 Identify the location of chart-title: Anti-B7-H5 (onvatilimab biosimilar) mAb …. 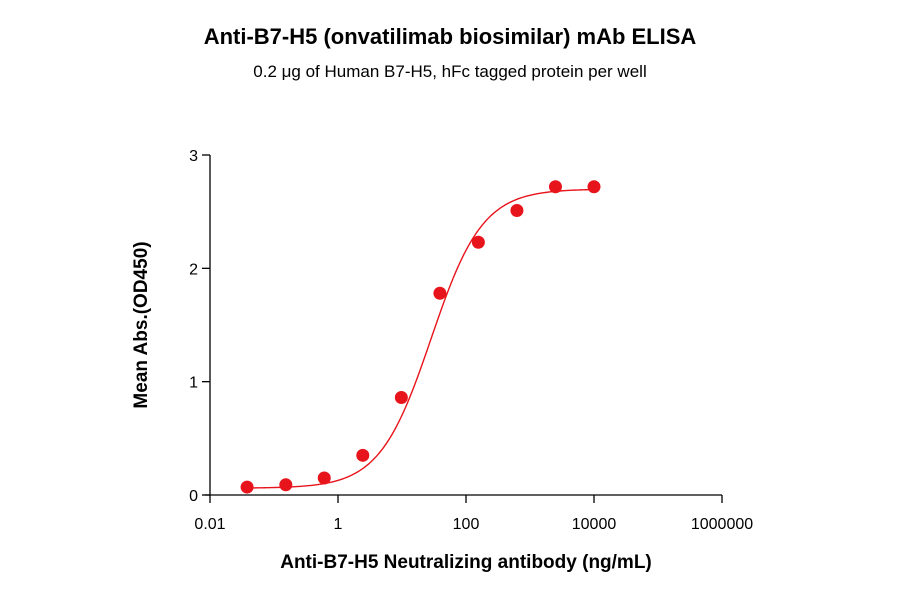
(450, 36).